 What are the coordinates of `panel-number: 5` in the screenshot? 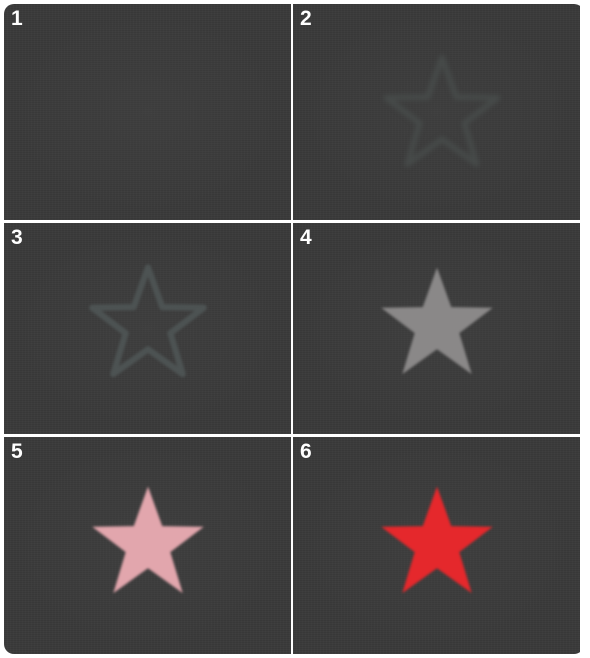 It's located at (17, 451).